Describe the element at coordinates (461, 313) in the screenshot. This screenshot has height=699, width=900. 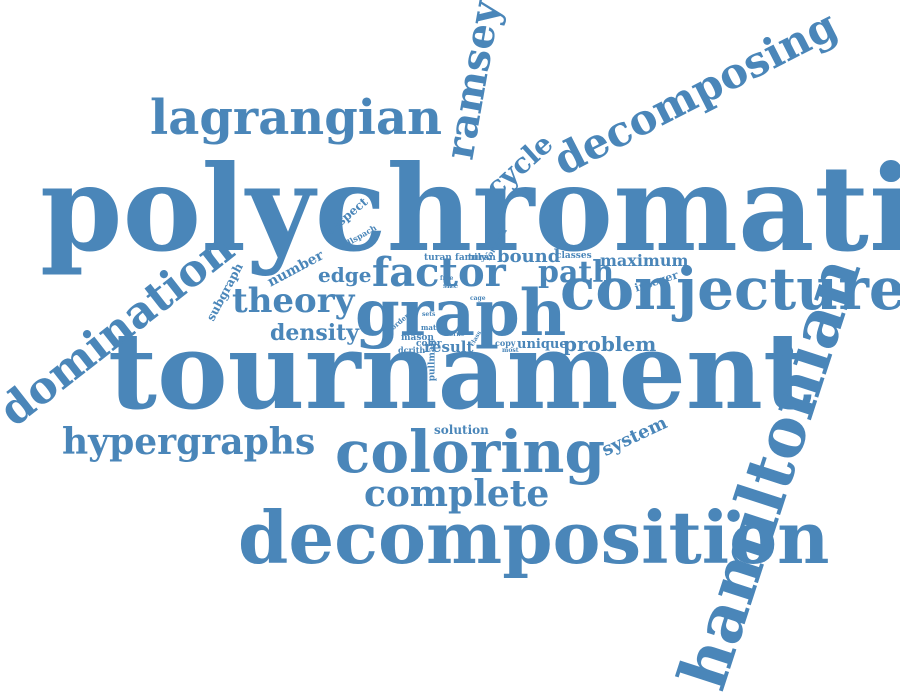
I see `word-graph: graph` at that location.